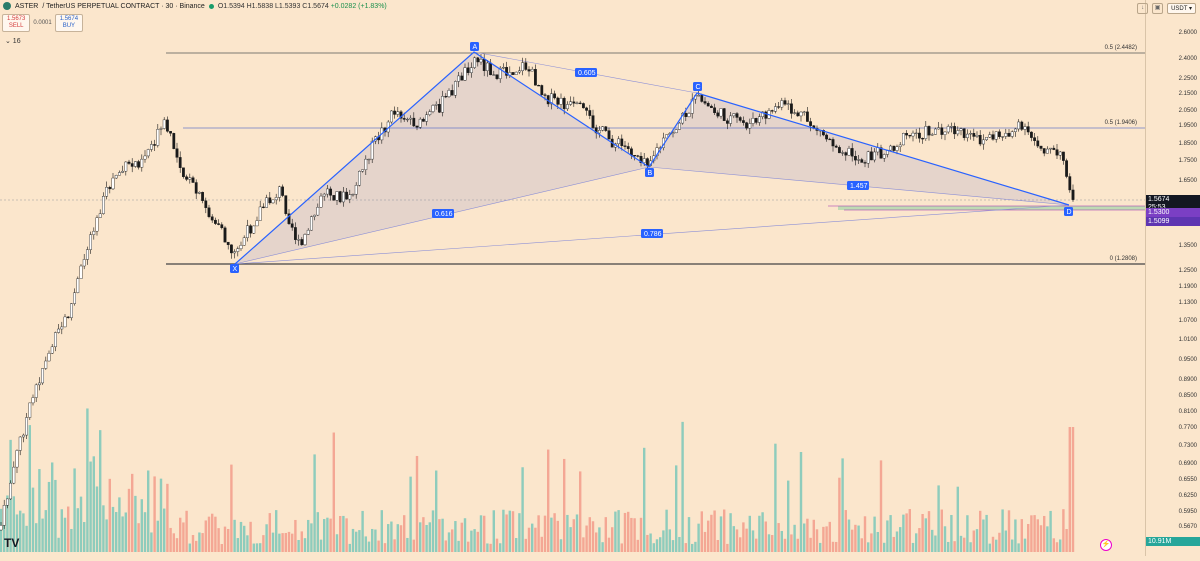  What do you see at coordinates (443, 213) in the screenshot?
I see `ratio-xb: 0.616` at bounding box center [443, 213].